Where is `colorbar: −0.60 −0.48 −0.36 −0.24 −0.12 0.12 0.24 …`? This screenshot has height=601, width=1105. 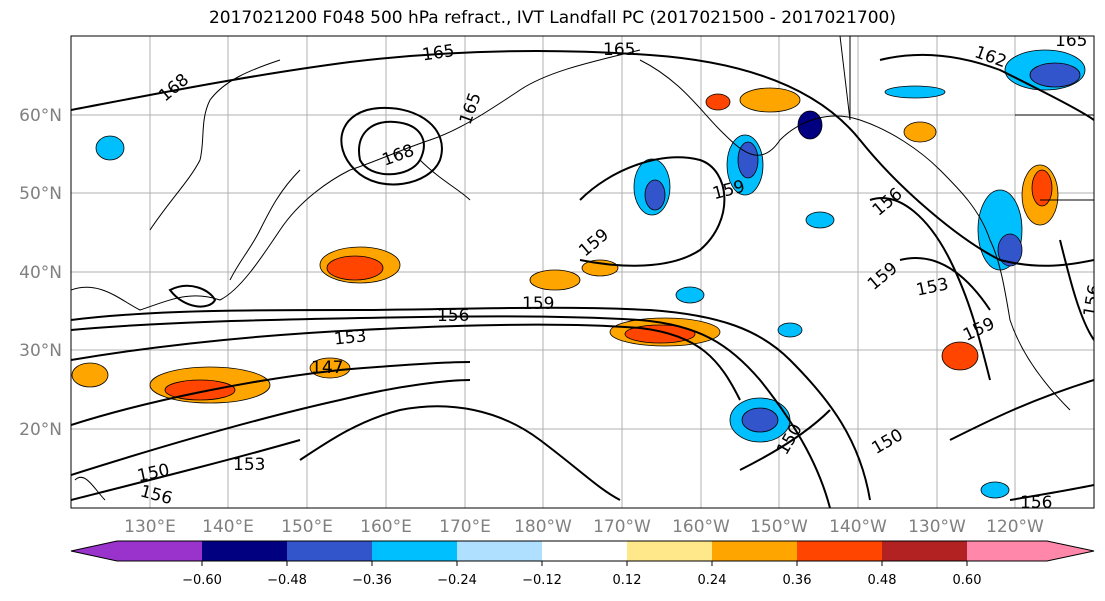
colorbar: −0.60 −0.48 −0.36 −0.24 −0.12 0.12 0.24 … is located at coordinates (582, 564).